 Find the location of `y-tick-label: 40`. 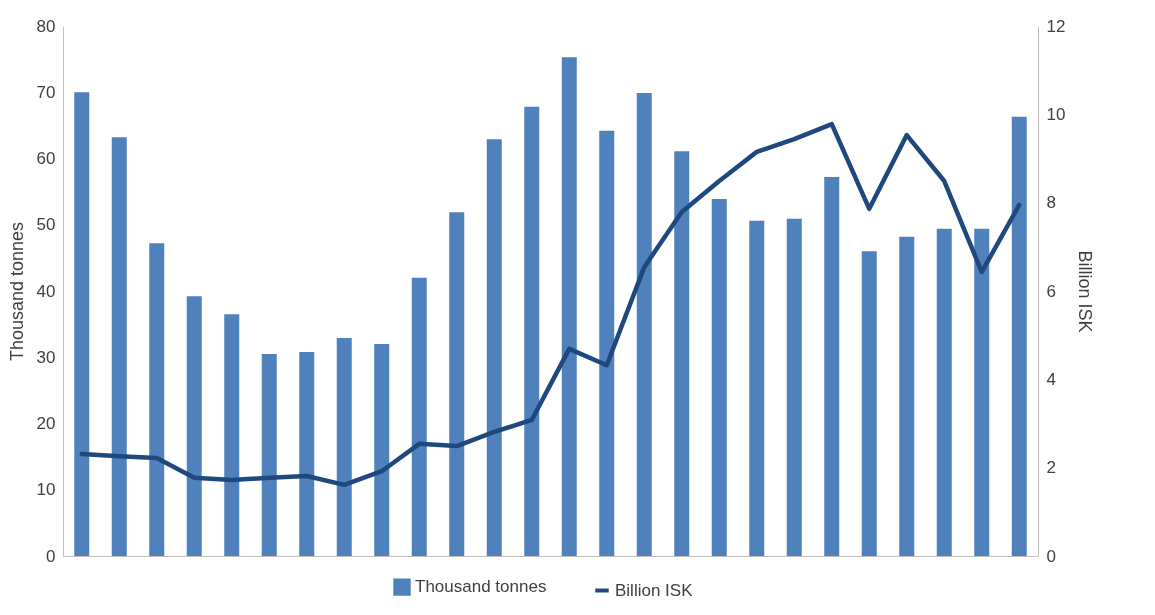

y-tick-label: 40 is located at coordinates (46, 291).